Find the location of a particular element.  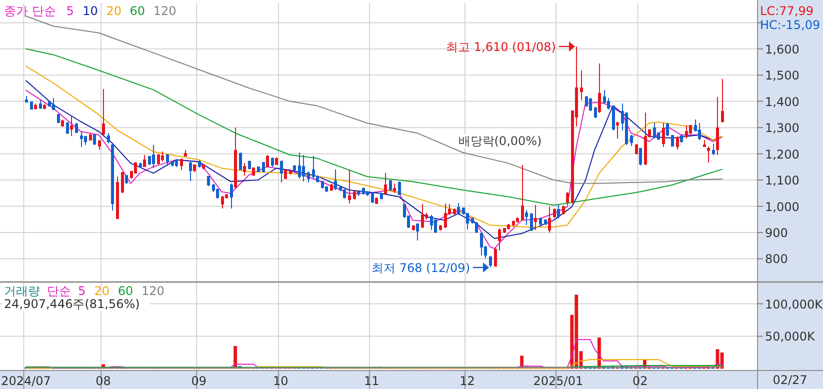

x-tick-label: 2025/01 is located at coordinates (558, 381).